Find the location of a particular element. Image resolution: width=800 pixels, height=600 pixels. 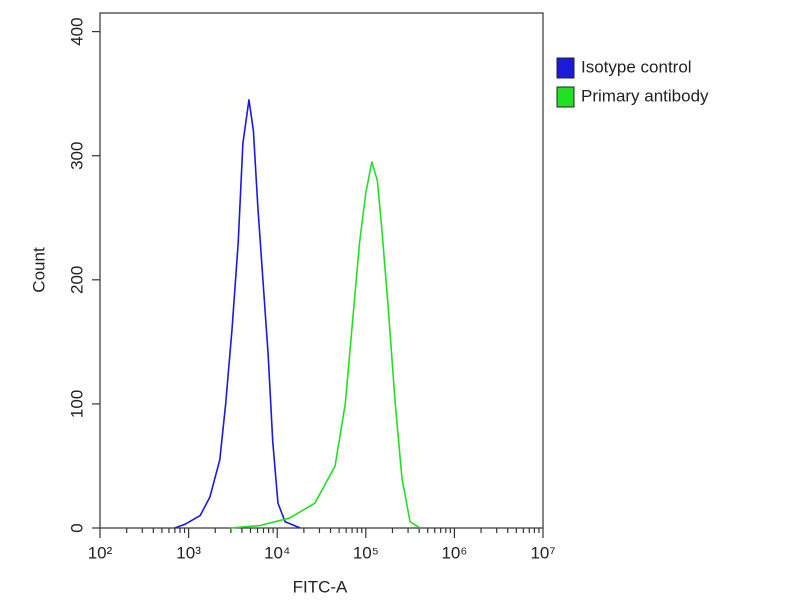

y-tick-label: 100 is located at coordinates (76, 404).